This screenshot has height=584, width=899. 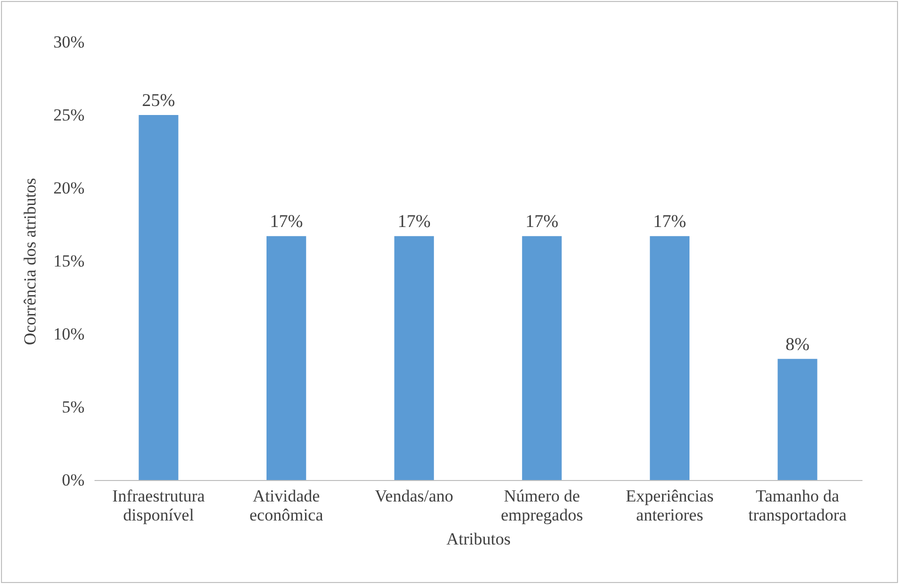 I want to click on x-tick-label: Infraestrutura disponível, so click(x=159, y=505).